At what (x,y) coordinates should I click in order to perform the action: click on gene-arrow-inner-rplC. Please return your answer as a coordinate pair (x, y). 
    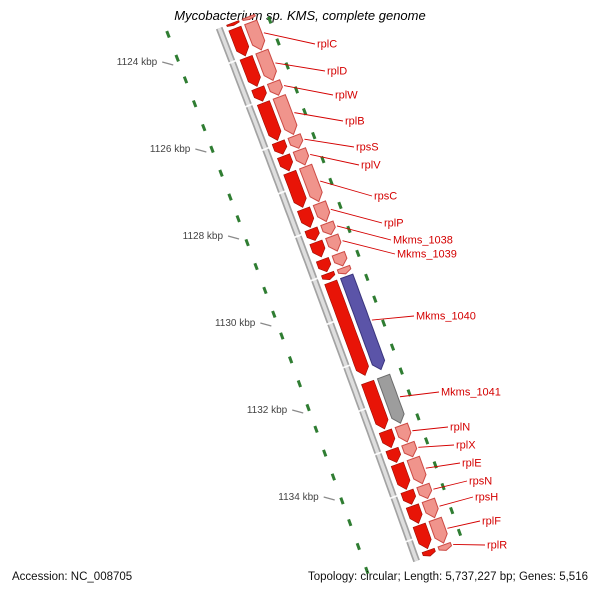
    Looking at the image, I should click on (239, 41).